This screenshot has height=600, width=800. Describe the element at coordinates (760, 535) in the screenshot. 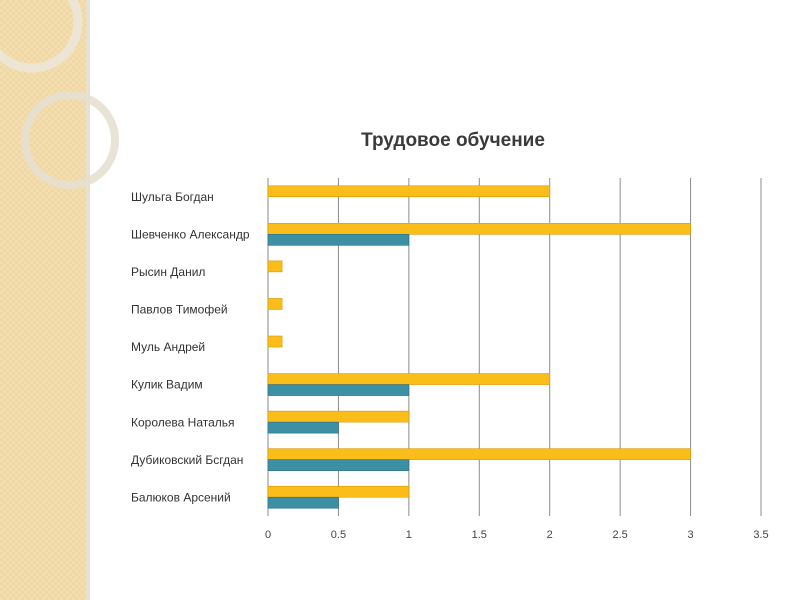

I see `x-tick-label: 3.5` at that location.